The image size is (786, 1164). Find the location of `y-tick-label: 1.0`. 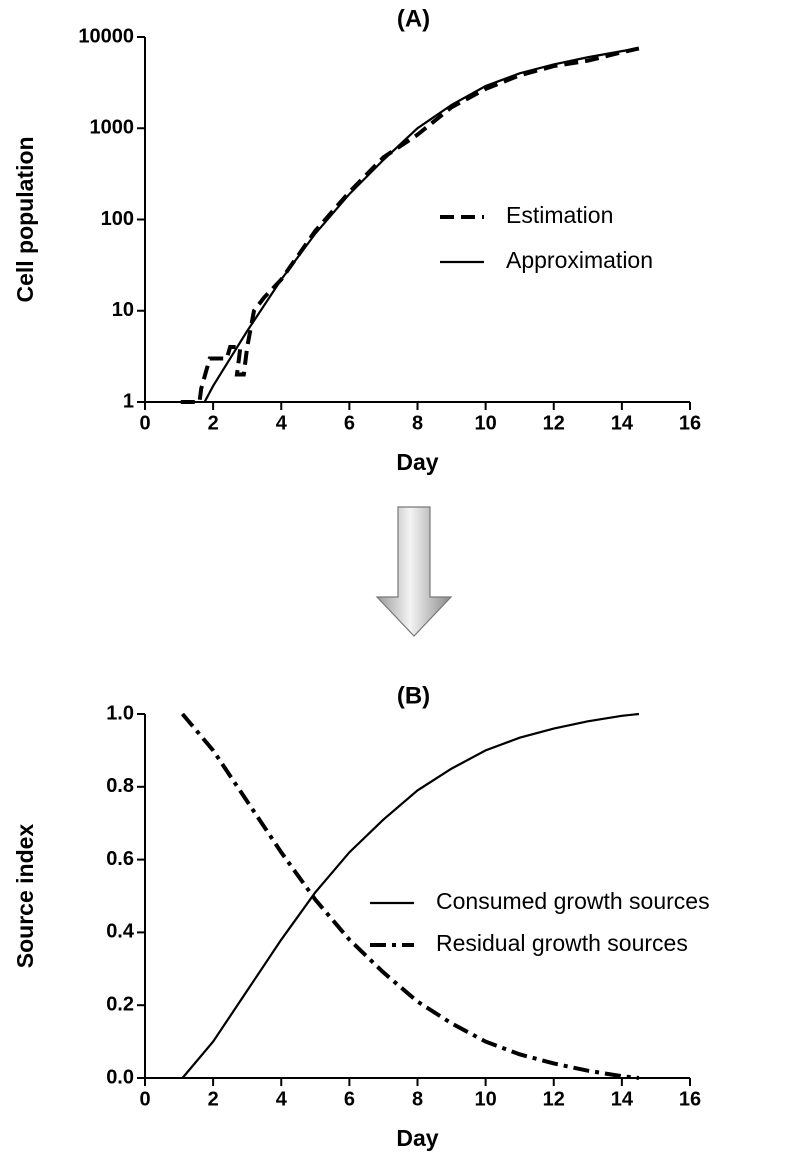

y-tick-label: 1.0 is located at coordinates (120, 713).